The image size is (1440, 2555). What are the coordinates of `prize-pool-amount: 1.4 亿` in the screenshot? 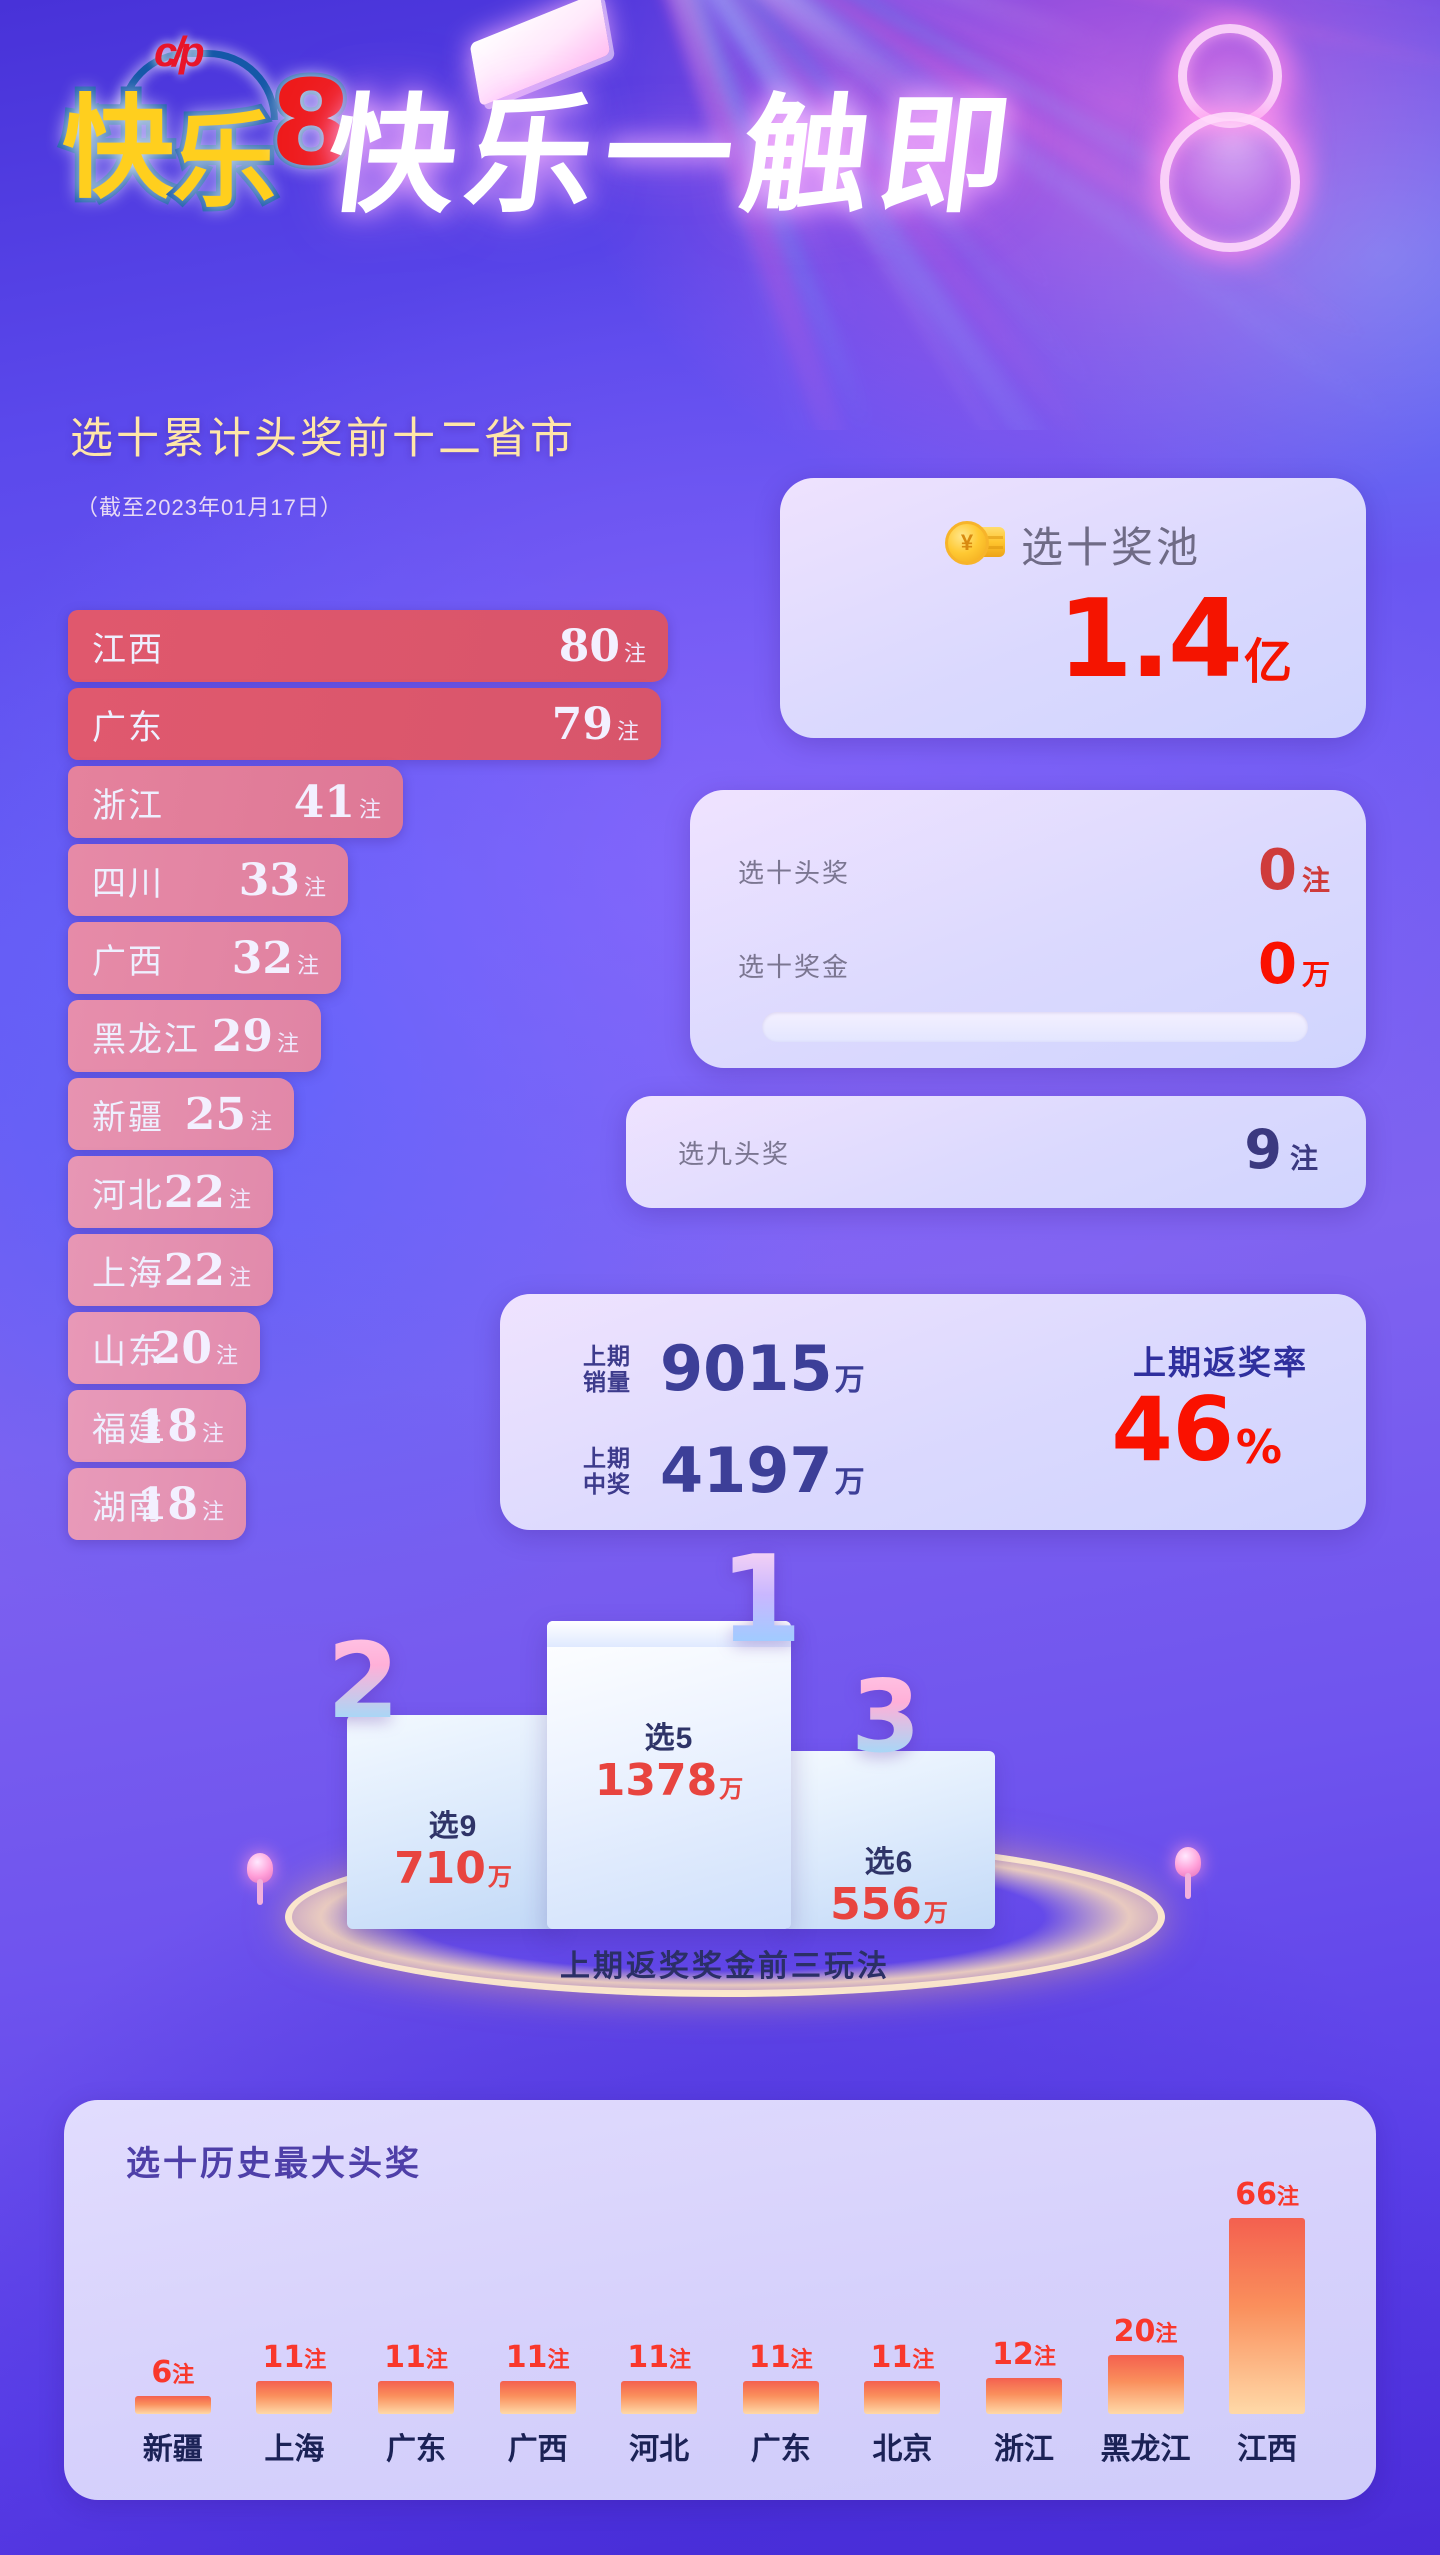 It's located at (1175, 640).